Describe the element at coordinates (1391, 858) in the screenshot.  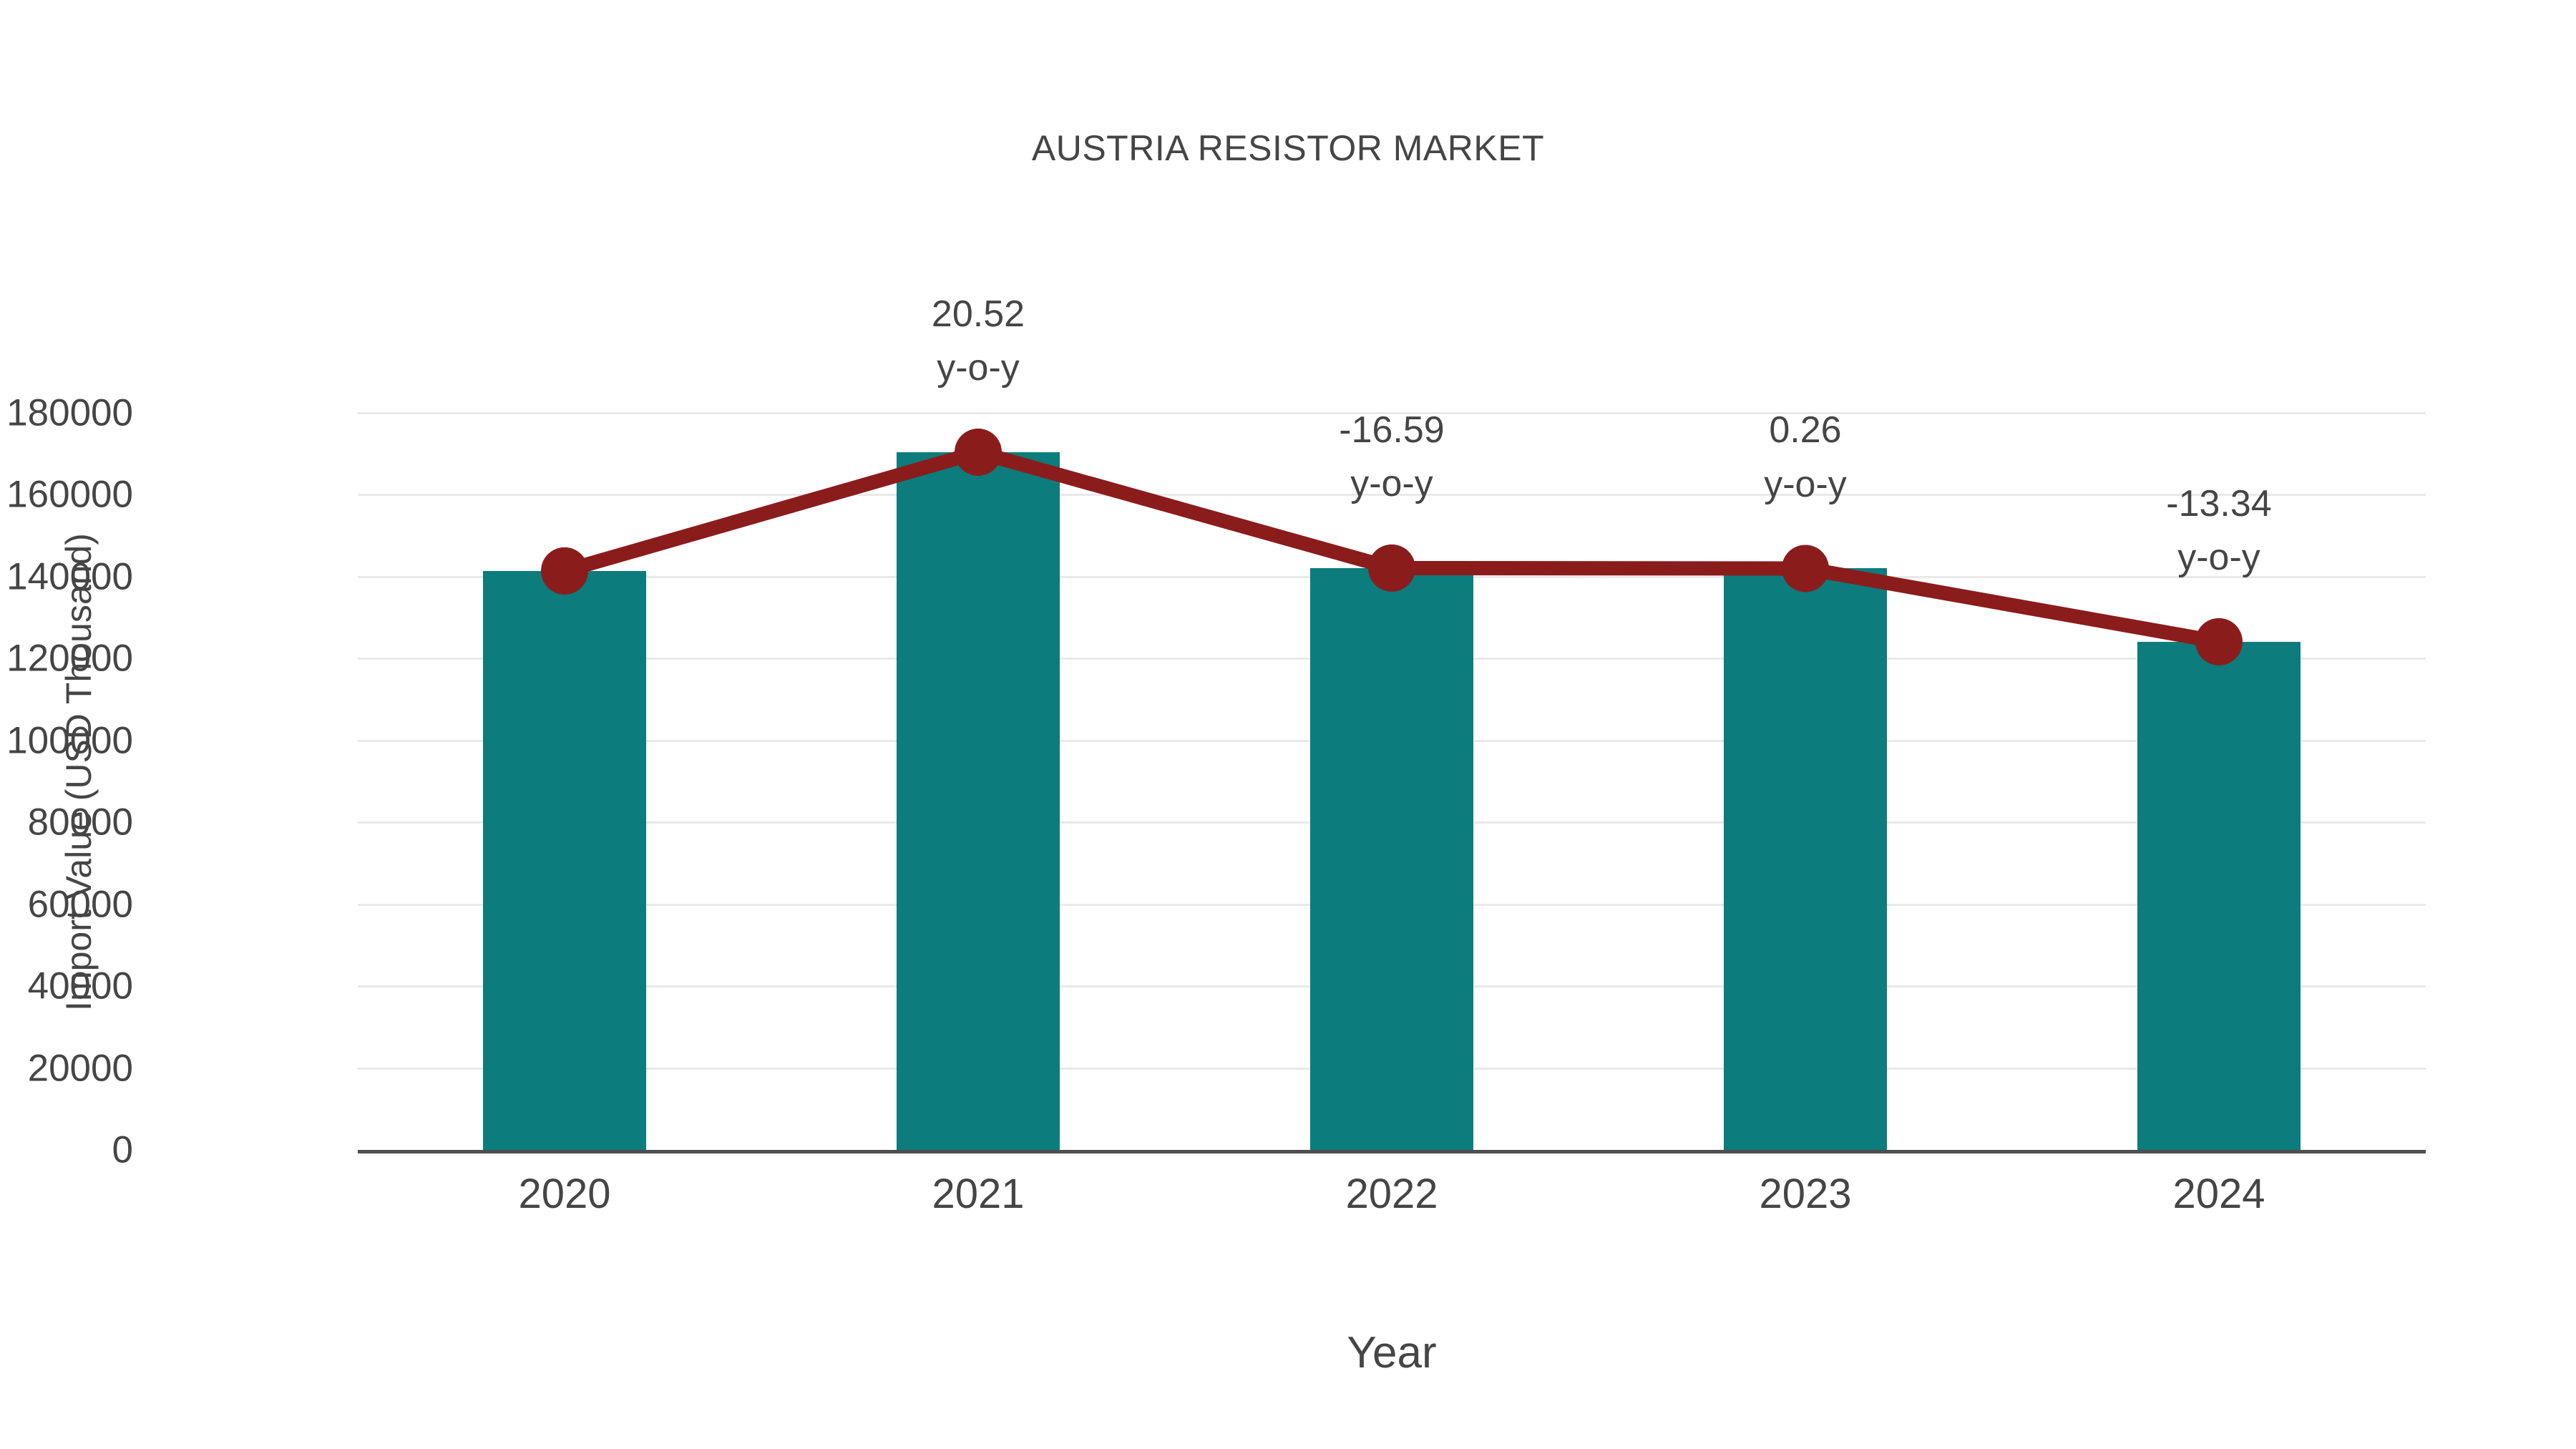
I see `bar-2022` at that location.